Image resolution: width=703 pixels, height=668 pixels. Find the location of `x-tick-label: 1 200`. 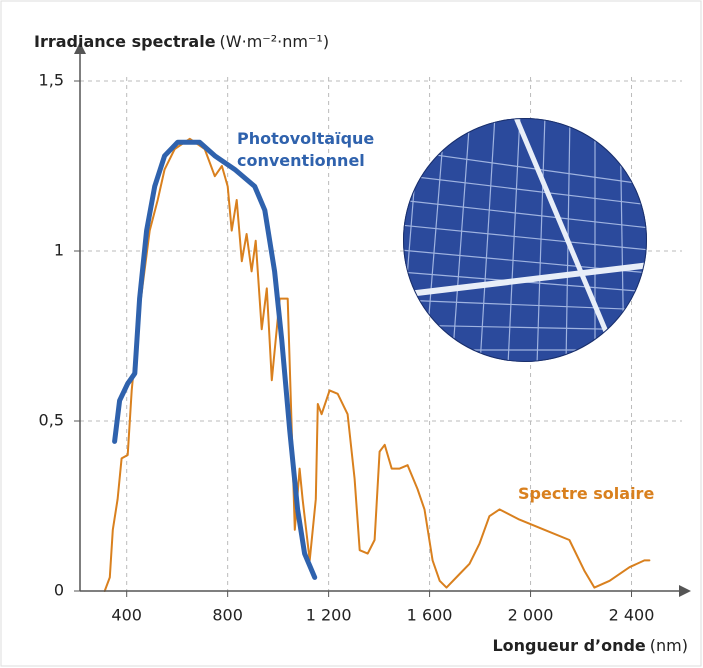

x-tick-label: 1 200 is located at coordinates (329, 615).